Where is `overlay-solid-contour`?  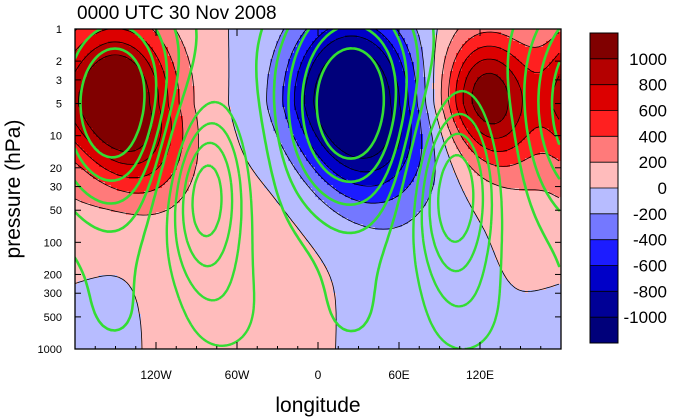 overlay-solid-contour is located at coordinates (232, 103).